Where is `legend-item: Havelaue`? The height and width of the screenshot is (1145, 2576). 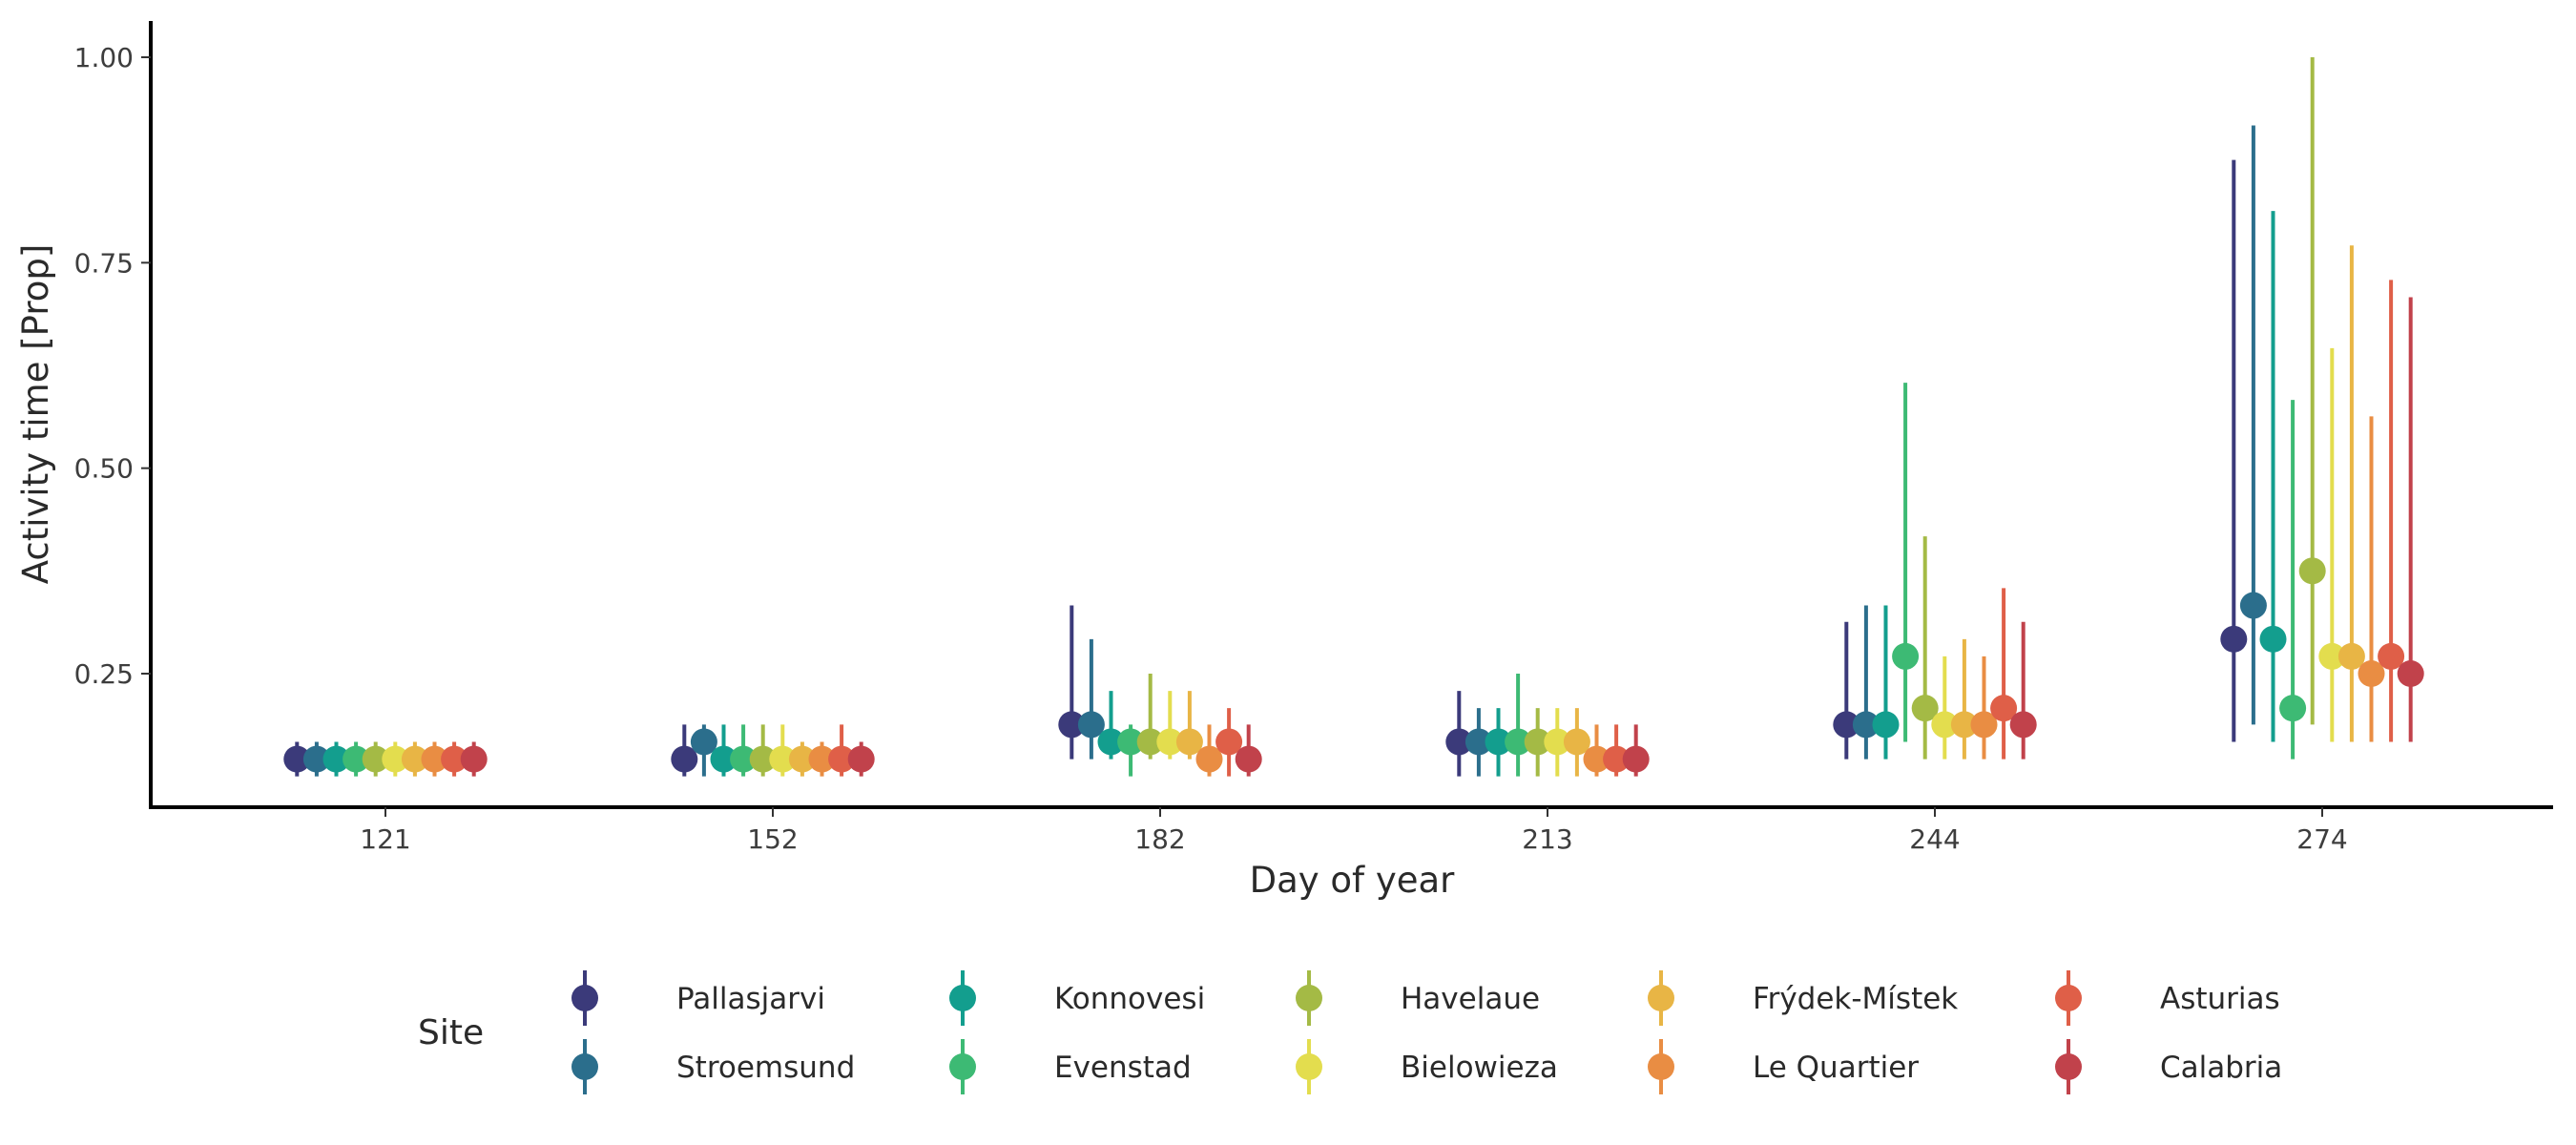 legend-item: Havelaue is located at coordinates (1418, 998).